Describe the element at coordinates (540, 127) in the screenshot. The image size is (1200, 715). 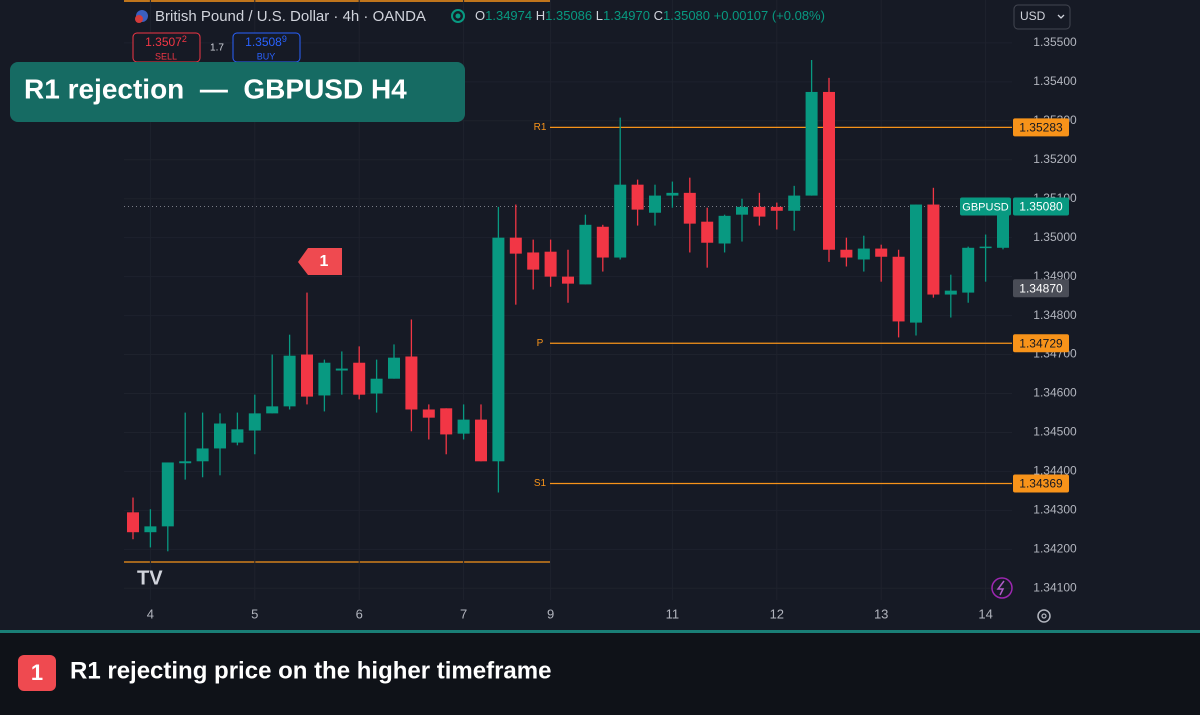
I see `level-name: R1` at that location.